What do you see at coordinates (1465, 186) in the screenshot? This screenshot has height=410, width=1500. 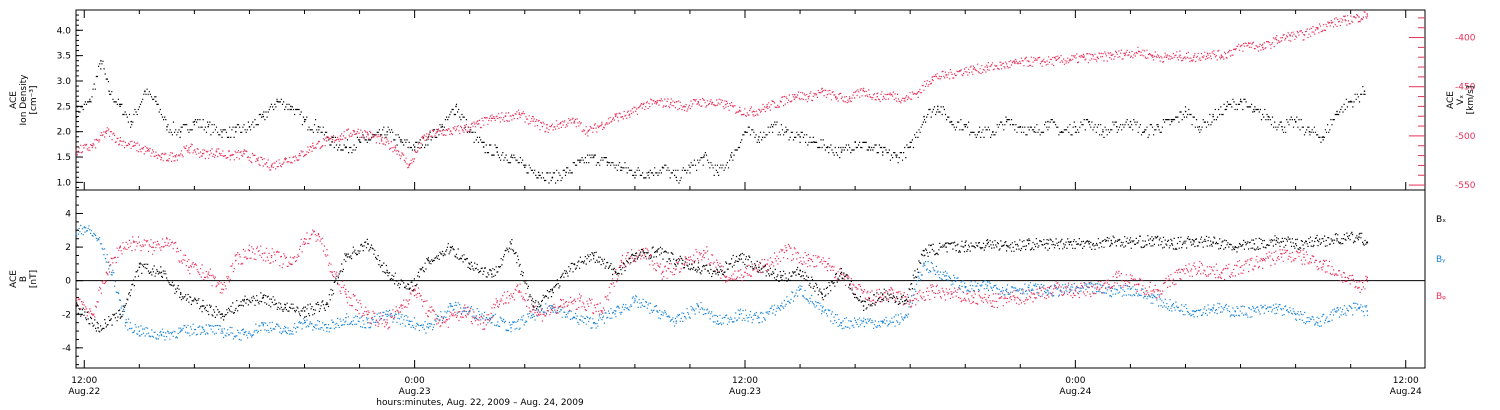 I see `velocity-tick-label: -550` at bounding box center [1465, 186].